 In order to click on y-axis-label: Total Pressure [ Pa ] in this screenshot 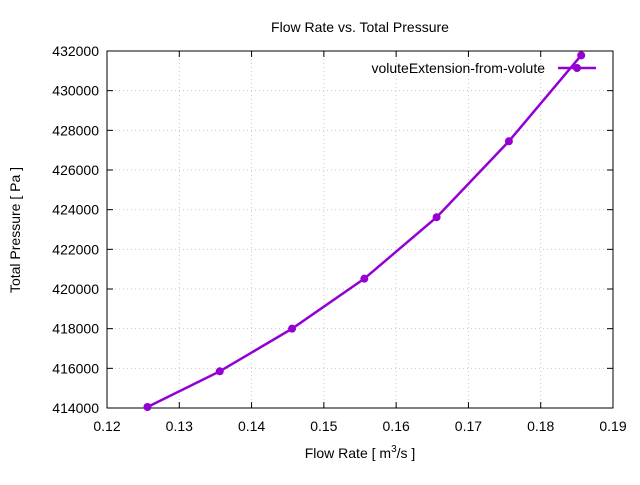, I will do `click(15, 230)`.